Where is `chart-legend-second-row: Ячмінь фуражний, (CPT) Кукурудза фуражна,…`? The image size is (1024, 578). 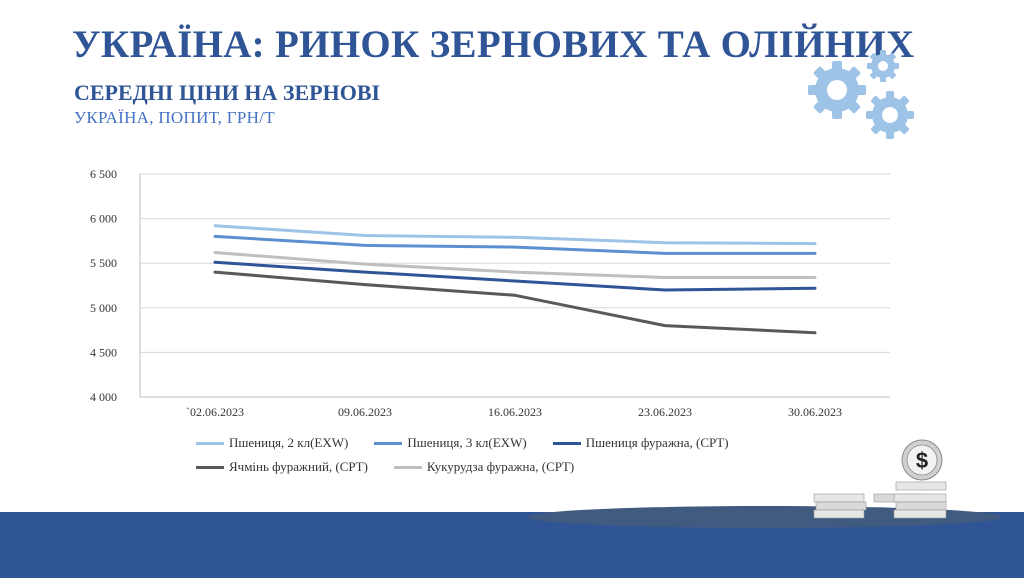 chart-legend-second-row: Ячмінь фуражний, (CPT) Кукурудза фуражна,… is located at coordinates (398, 467).